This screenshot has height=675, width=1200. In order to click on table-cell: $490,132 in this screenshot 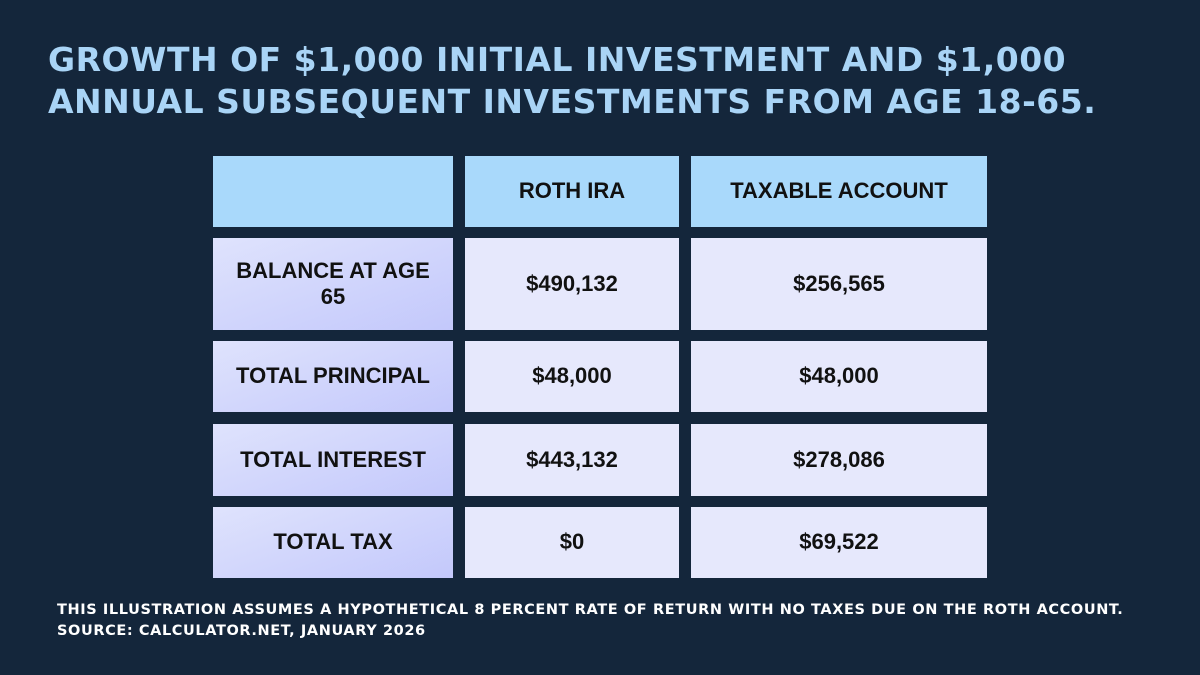, I will do `click(572, 284)`.